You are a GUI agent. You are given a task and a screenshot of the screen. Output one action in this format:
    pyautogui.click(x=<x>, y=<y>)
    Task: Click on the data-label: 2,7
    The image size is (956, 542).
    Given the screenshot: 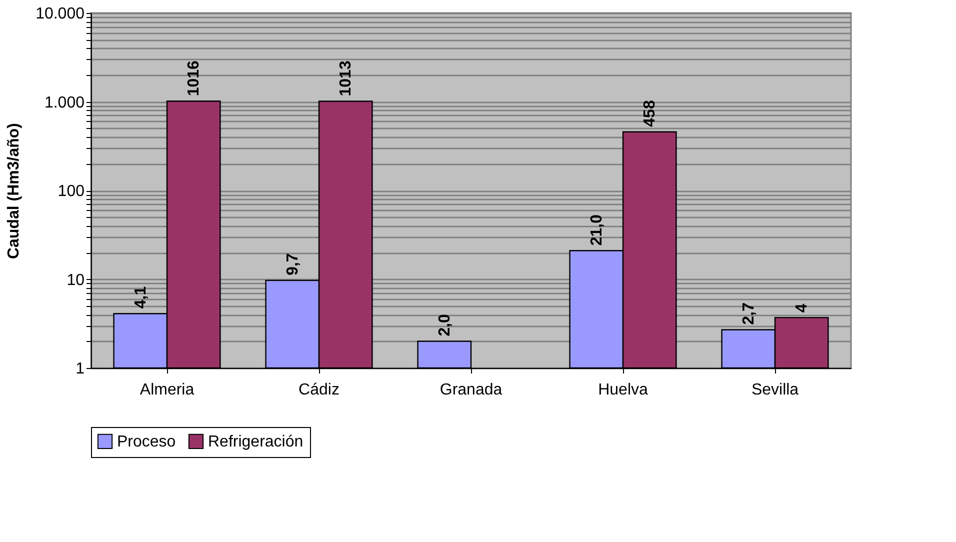 What is the action you would take?
    pyautogui.click(x=749, y=313)
    